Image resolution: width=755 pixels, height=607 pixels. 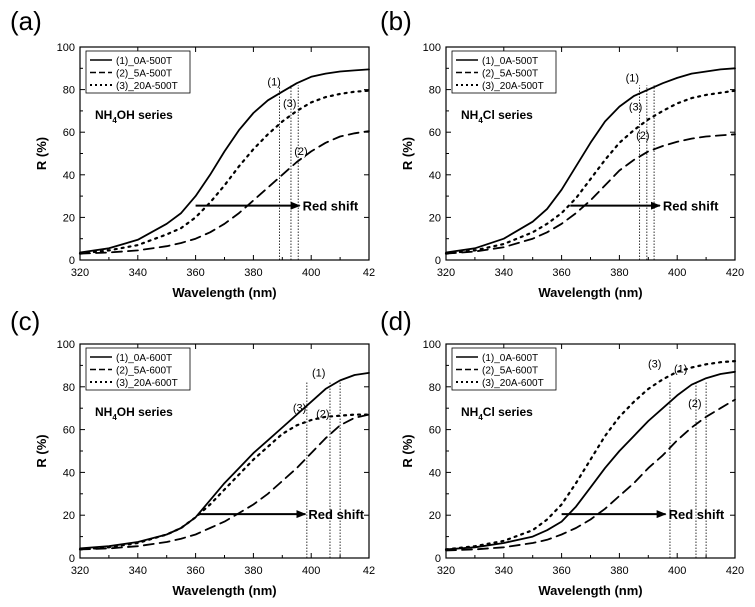 What do you see at coordinates (25, 321) in the screenshot?
I see `panel-label: (c)` at bounding box center [25, 321].